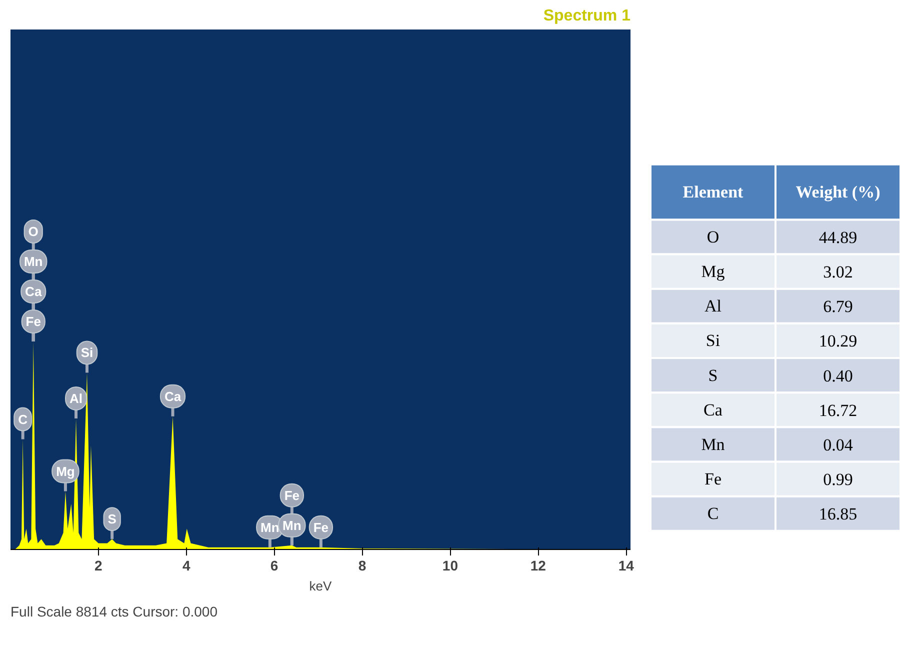 The image size is (917, 646). What do you see at coordinates (274, 566) in the screenshot?
I see `x-tick-label: 6` at bounding box center [274, 566].